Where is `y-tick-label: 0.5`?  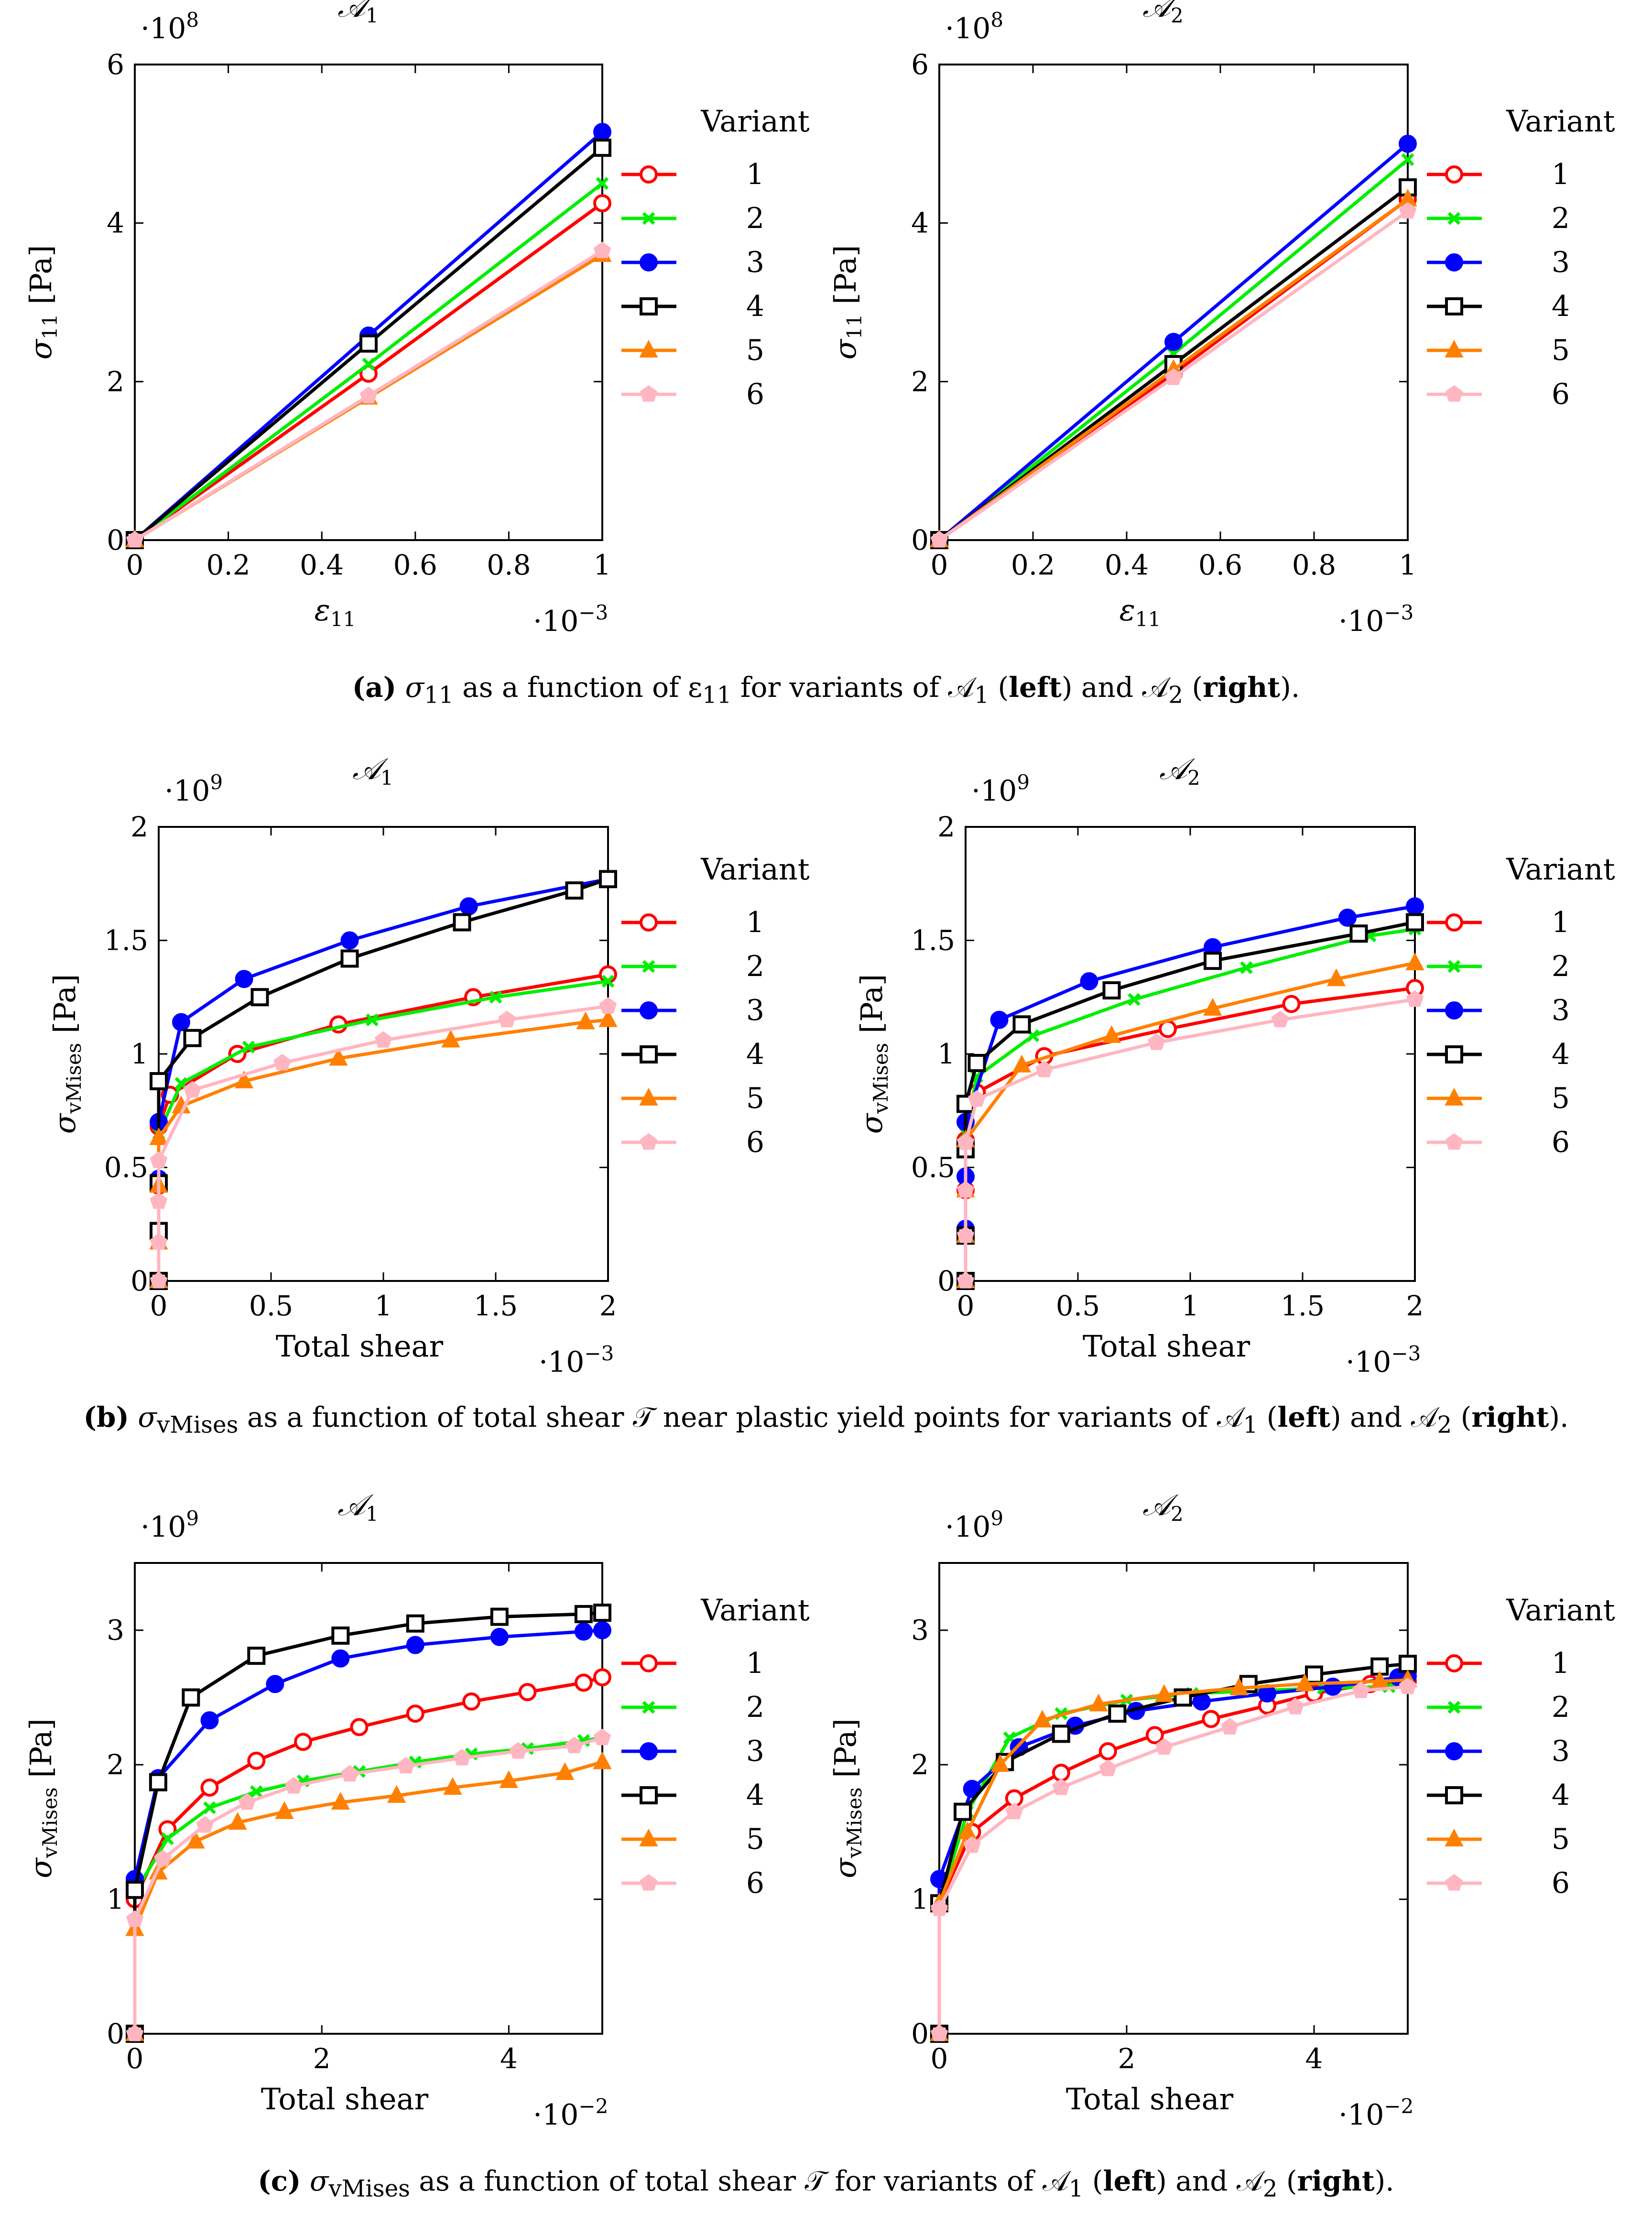 y-tick-label: 0.5 is located at coordinates (126, 1167).